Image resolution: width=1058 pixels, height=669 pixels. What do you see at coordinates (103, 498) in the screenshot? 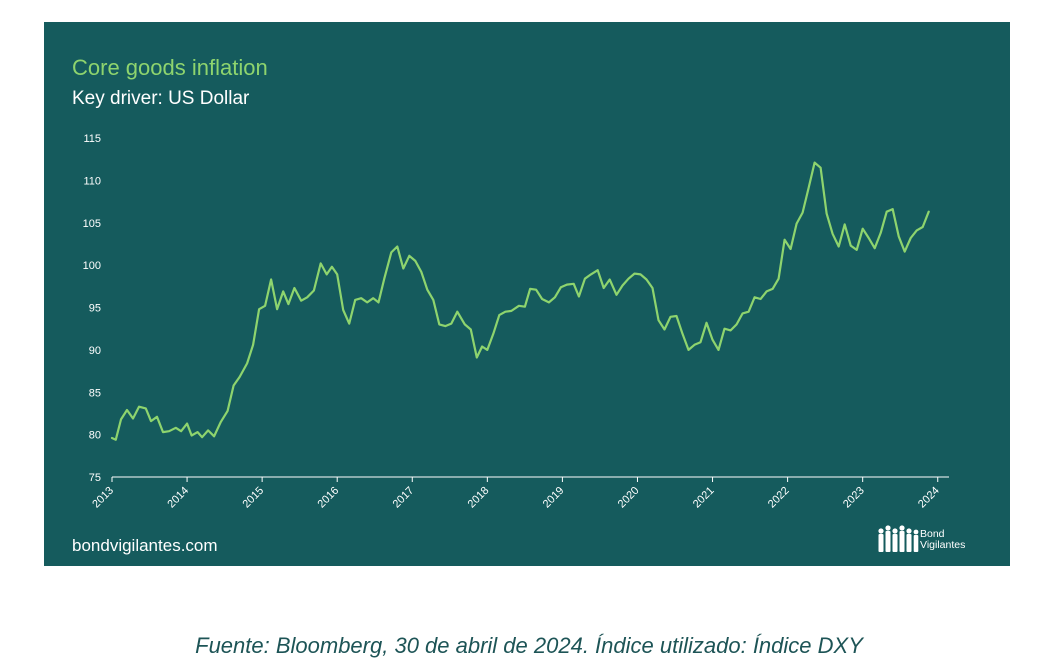
I see `x-tick-label: 2013` at bounding box center [103, 498].